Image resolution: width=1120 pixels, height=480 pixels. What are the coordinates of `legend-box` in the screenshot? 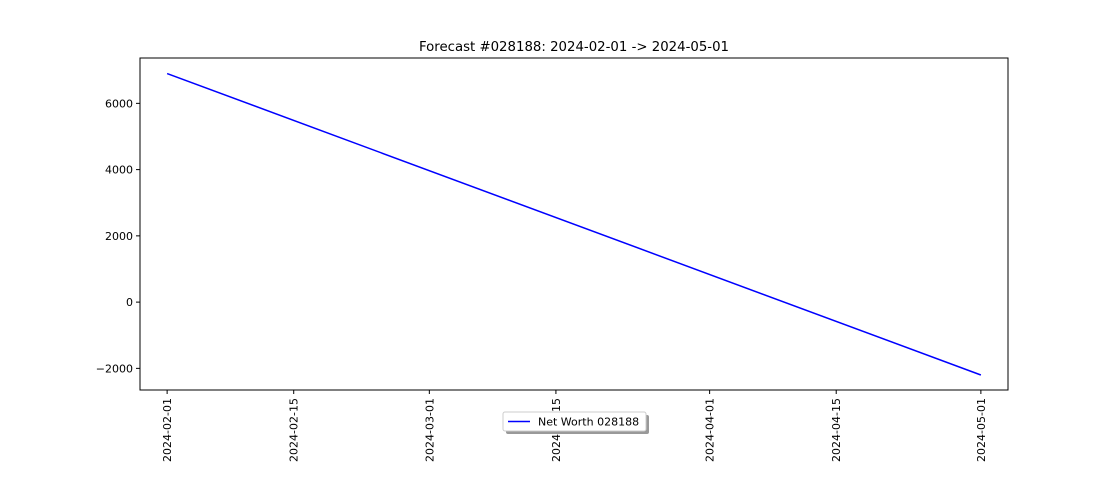 It's located at (574, 421).